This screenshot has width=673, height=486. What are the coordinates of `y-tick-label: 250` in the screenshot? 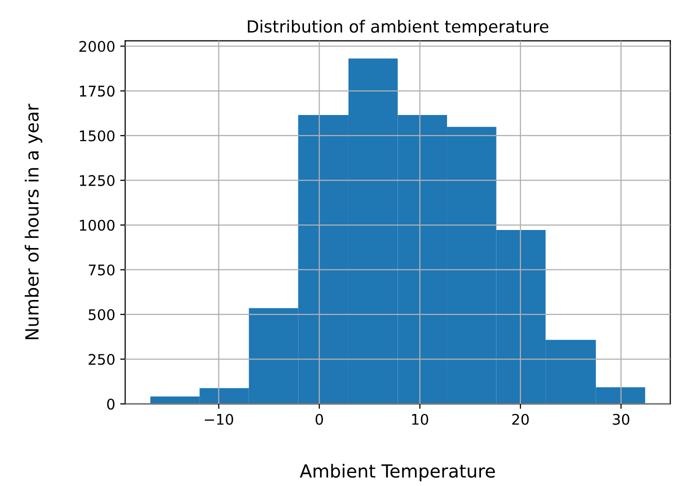 It's located at (101, 359).